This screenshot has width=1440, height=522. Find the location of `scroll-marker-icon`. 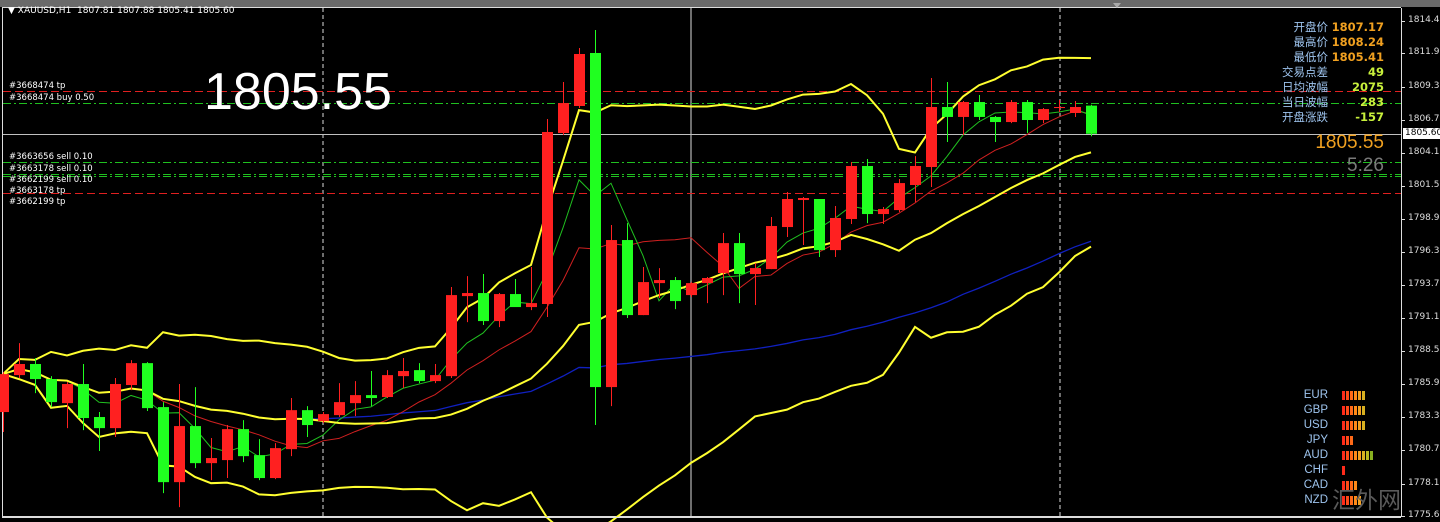

scroll-marker-icon is located at coordinates (1117, 5).